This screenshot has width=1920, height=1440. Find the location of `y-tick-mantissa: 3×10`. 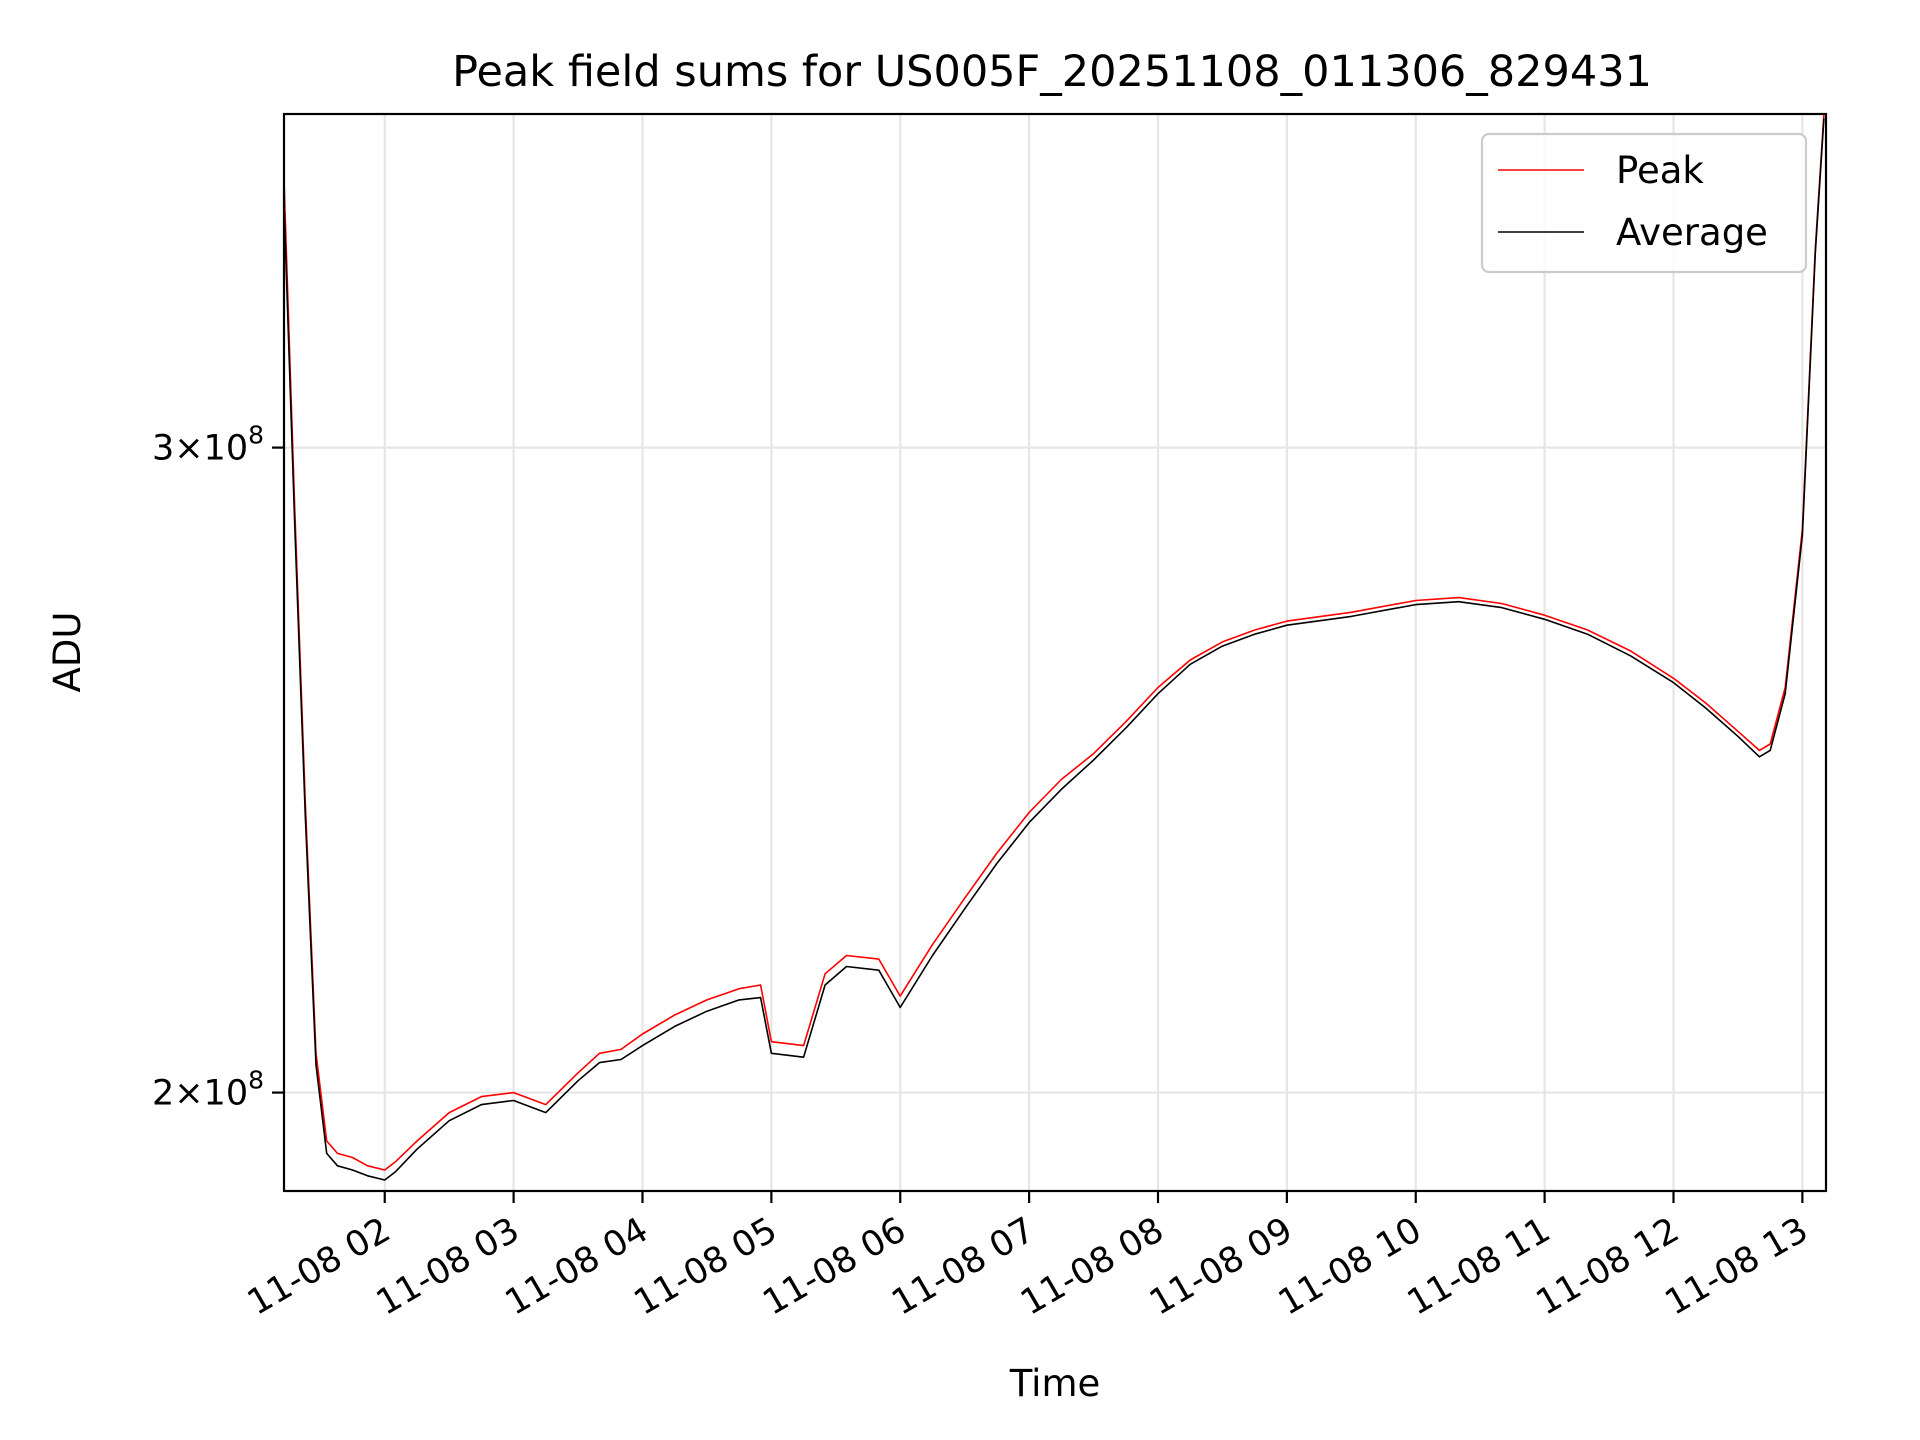

y-tick-mantissa: 3×10 is located at coordinates (200, 449).